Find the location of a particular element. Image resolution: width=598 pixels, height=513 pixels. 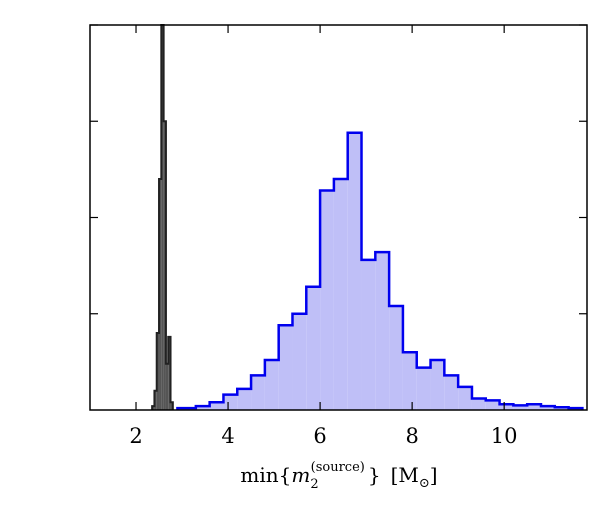

x-tick-label-2: 6 is located at coordinates (319, 436).